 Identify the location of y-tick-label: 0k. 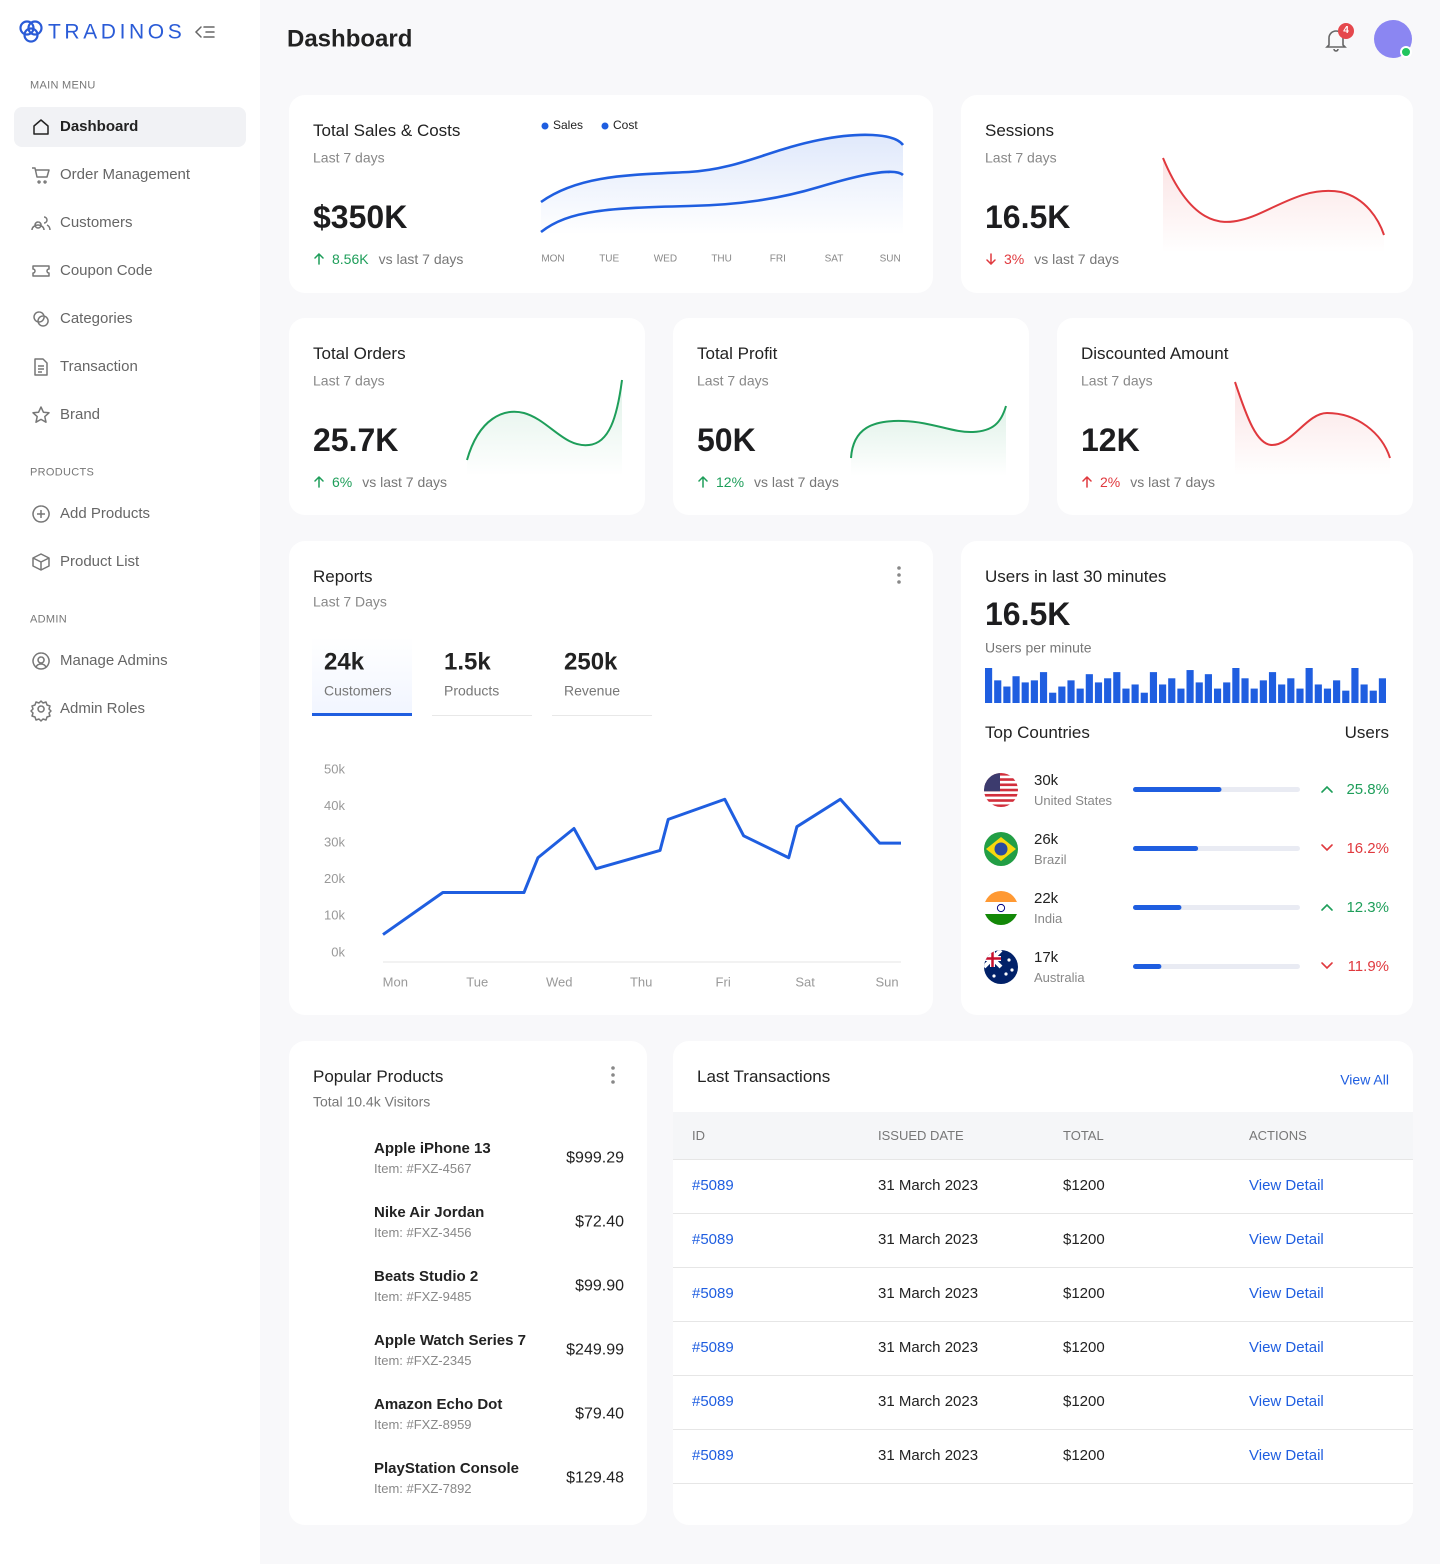
(338, 951).